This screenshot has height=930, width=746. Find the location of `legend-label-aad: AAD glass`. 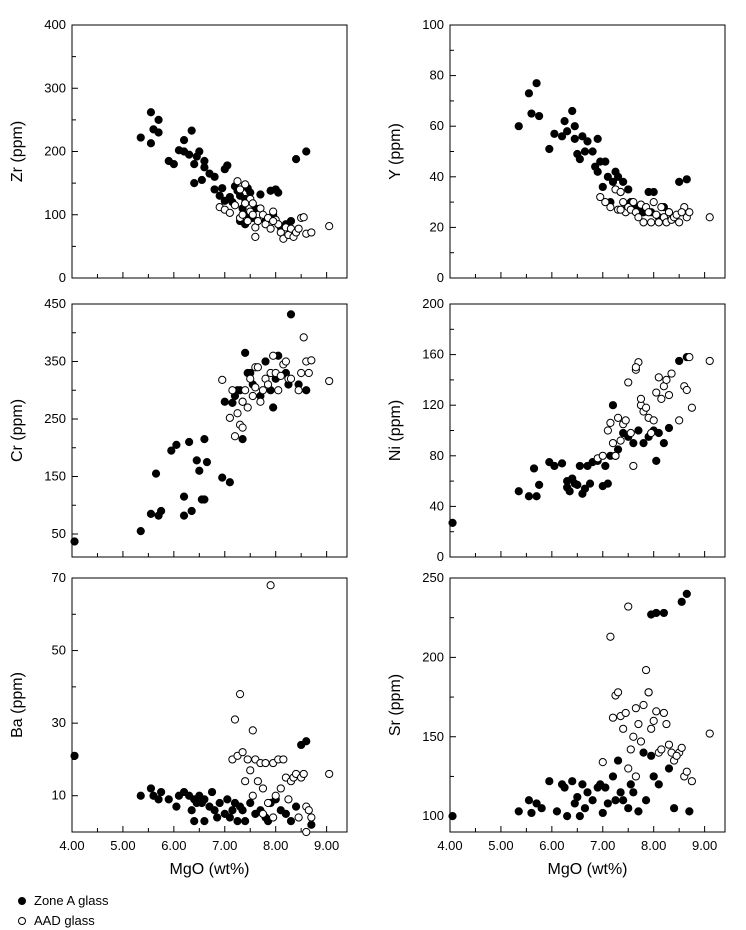

legend-label-aad: AAD glass is located at coordinates (64, 920).